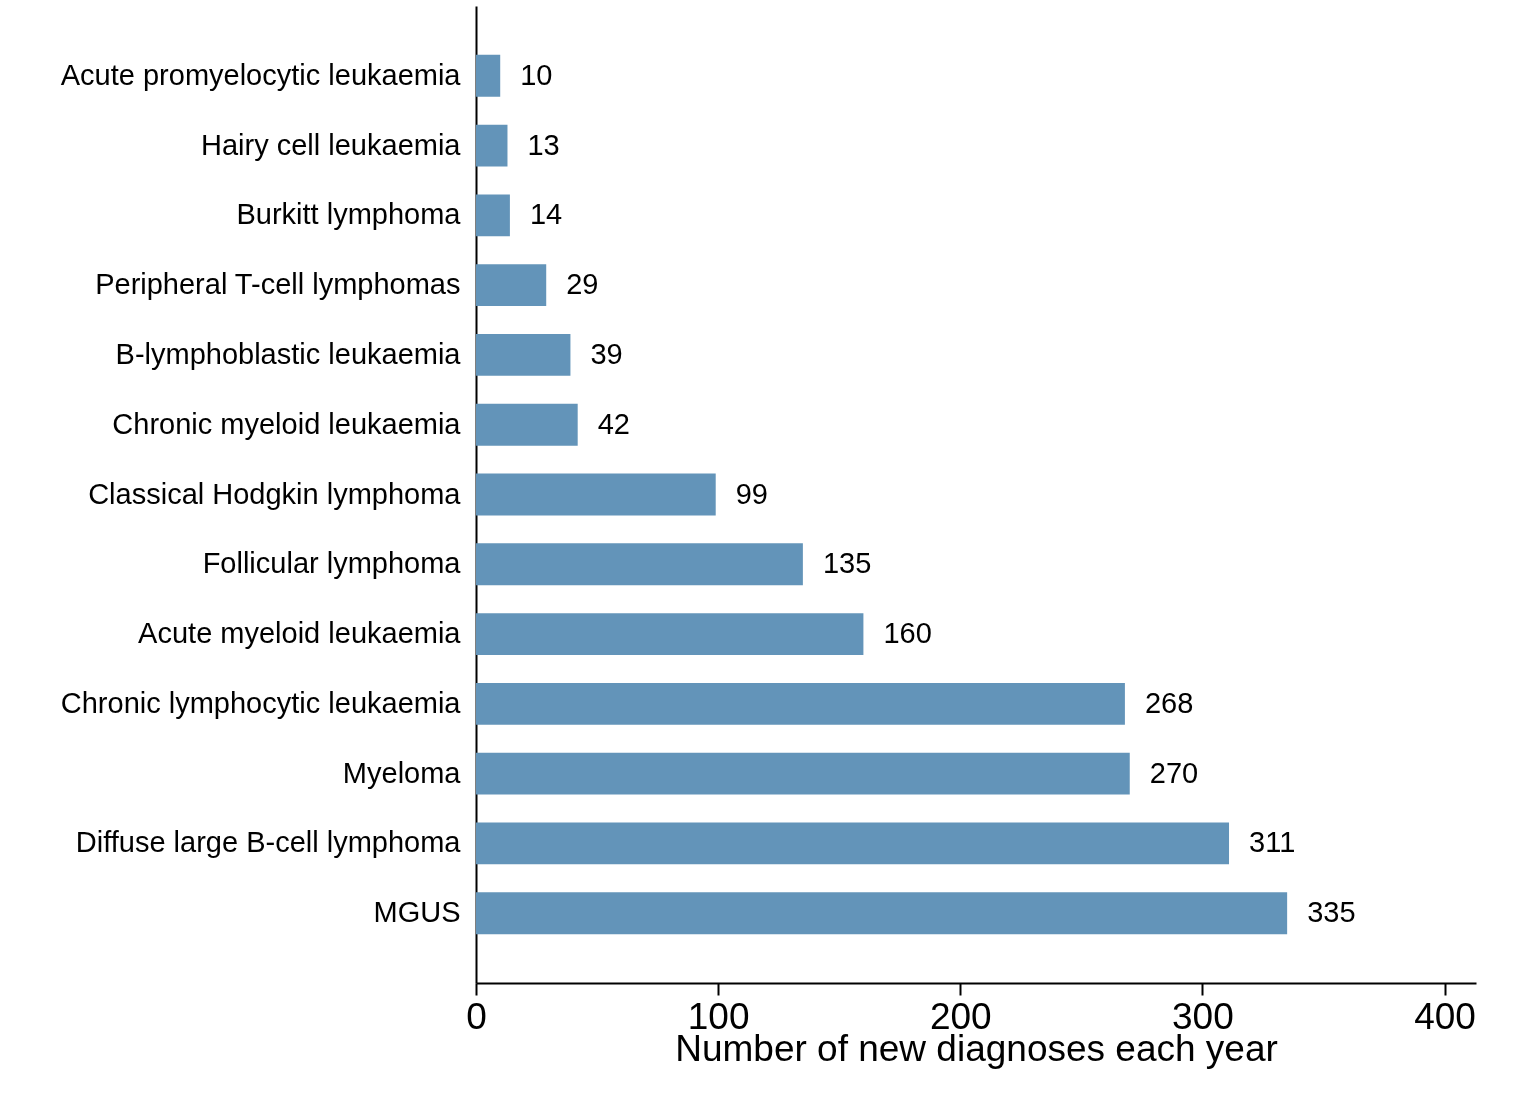 The height and width of the screenshot is (1094, 1516). What do you see at coordinates (582, 284) in the screenshot?
I see `data-label: 29` at bounding box center [582, 284].